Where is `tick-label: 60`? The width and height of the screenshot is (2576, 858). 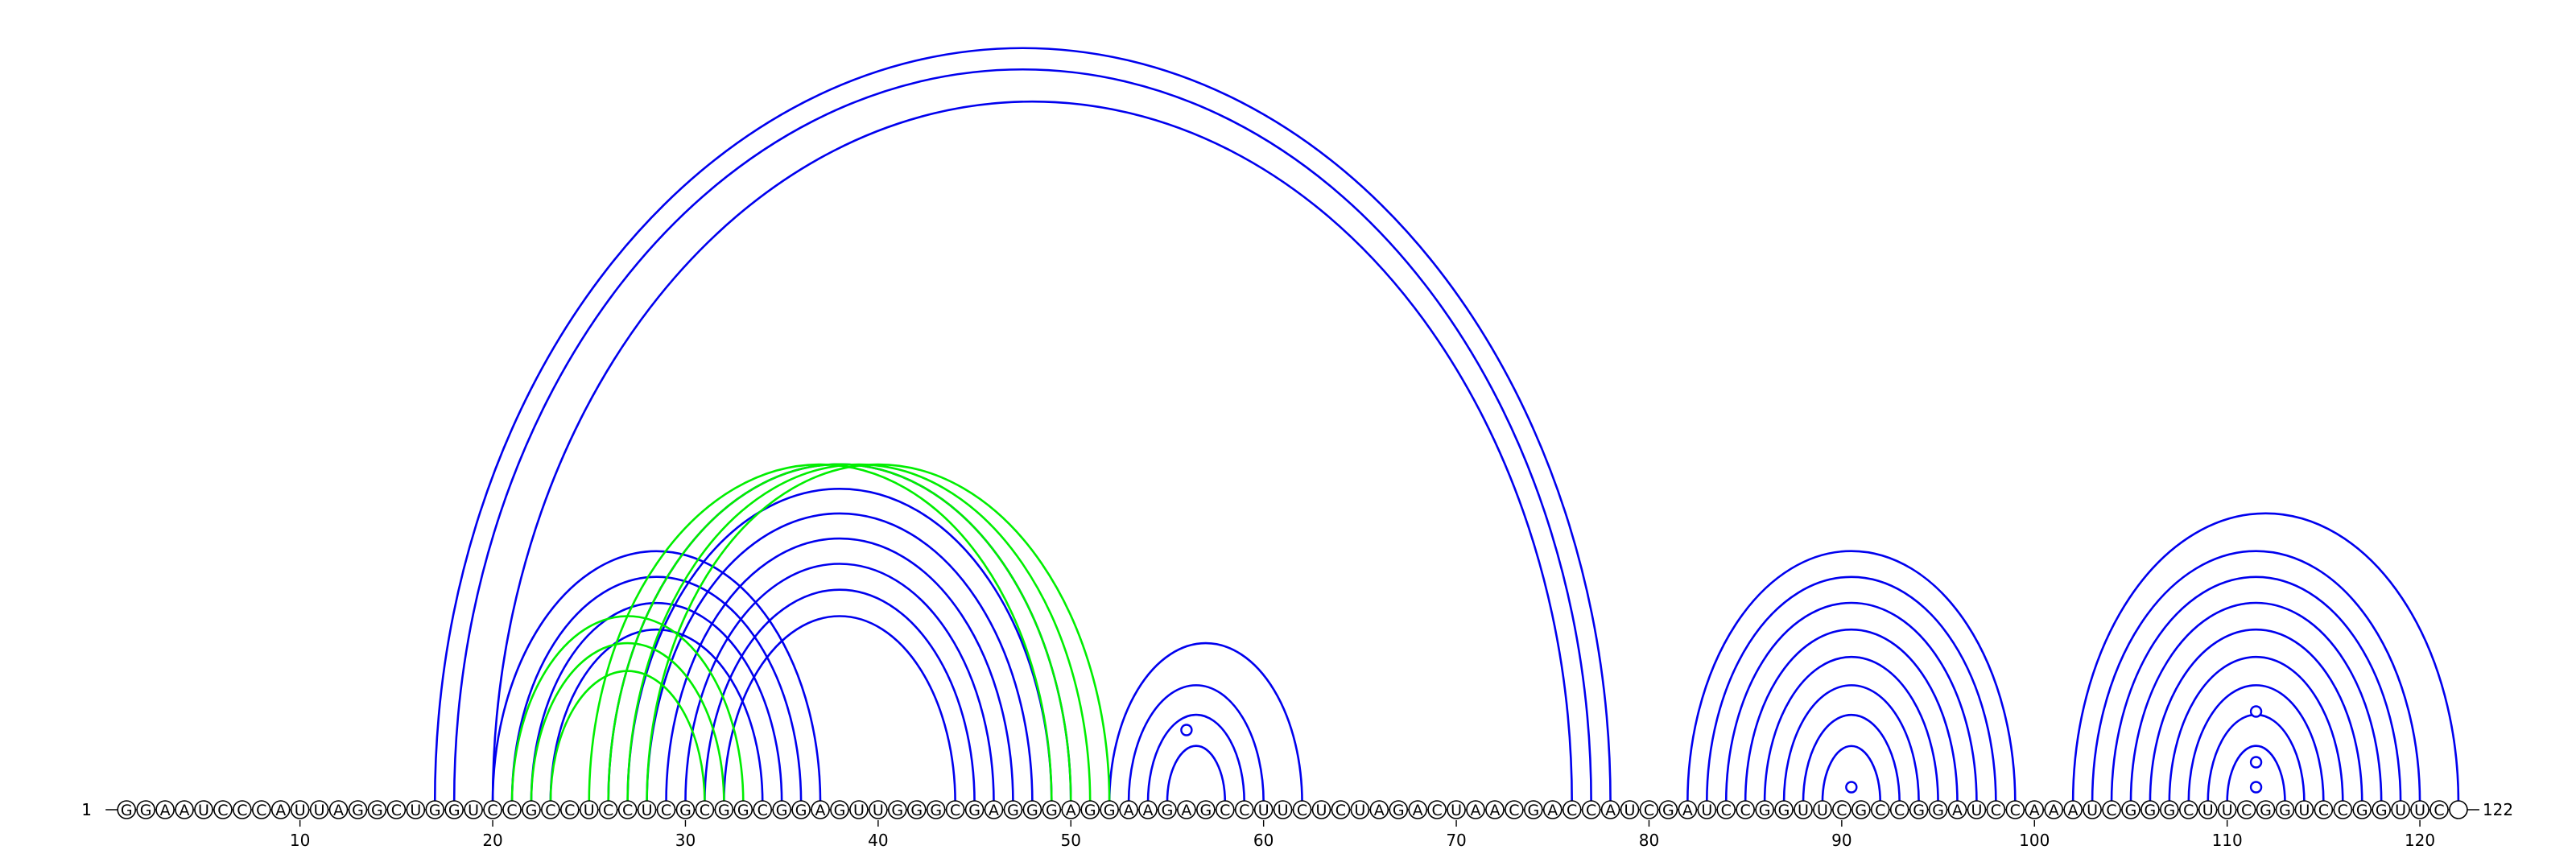 tick-label: 60 is located at coordinates (1263, 840).